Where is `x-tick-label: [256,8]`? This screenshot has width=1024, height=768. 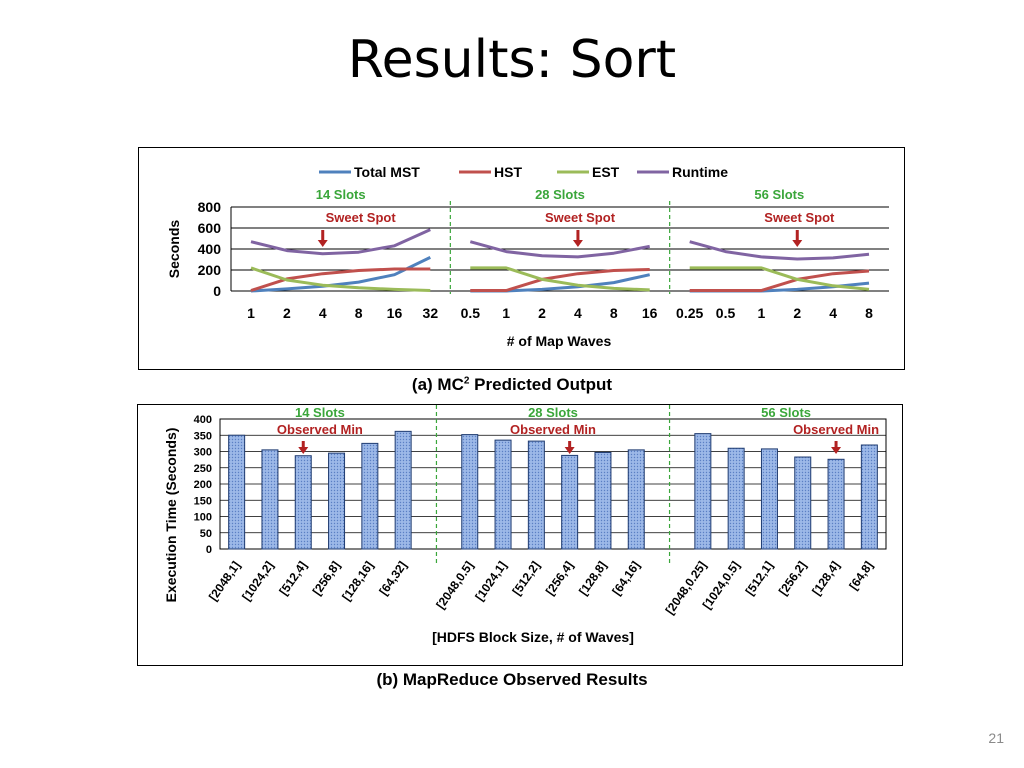 x-tick-label: [256,8] is located at coordinates (326, 578).